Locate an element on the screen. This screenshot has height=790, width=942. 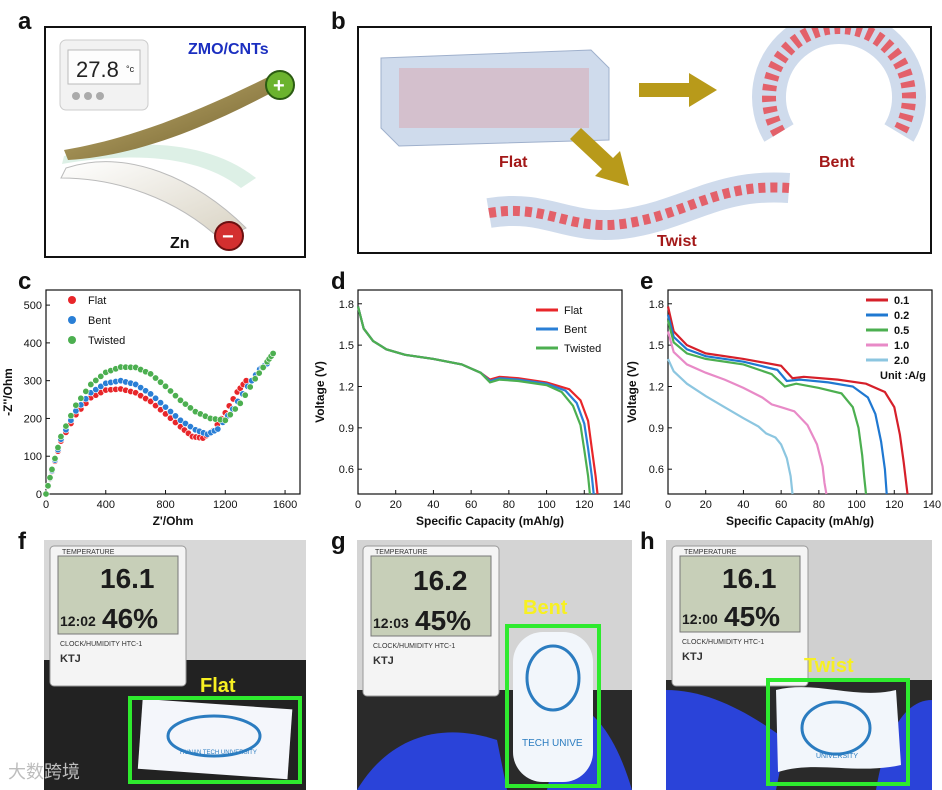
x-tick-label: 0 is located at coordinates (358, 505).